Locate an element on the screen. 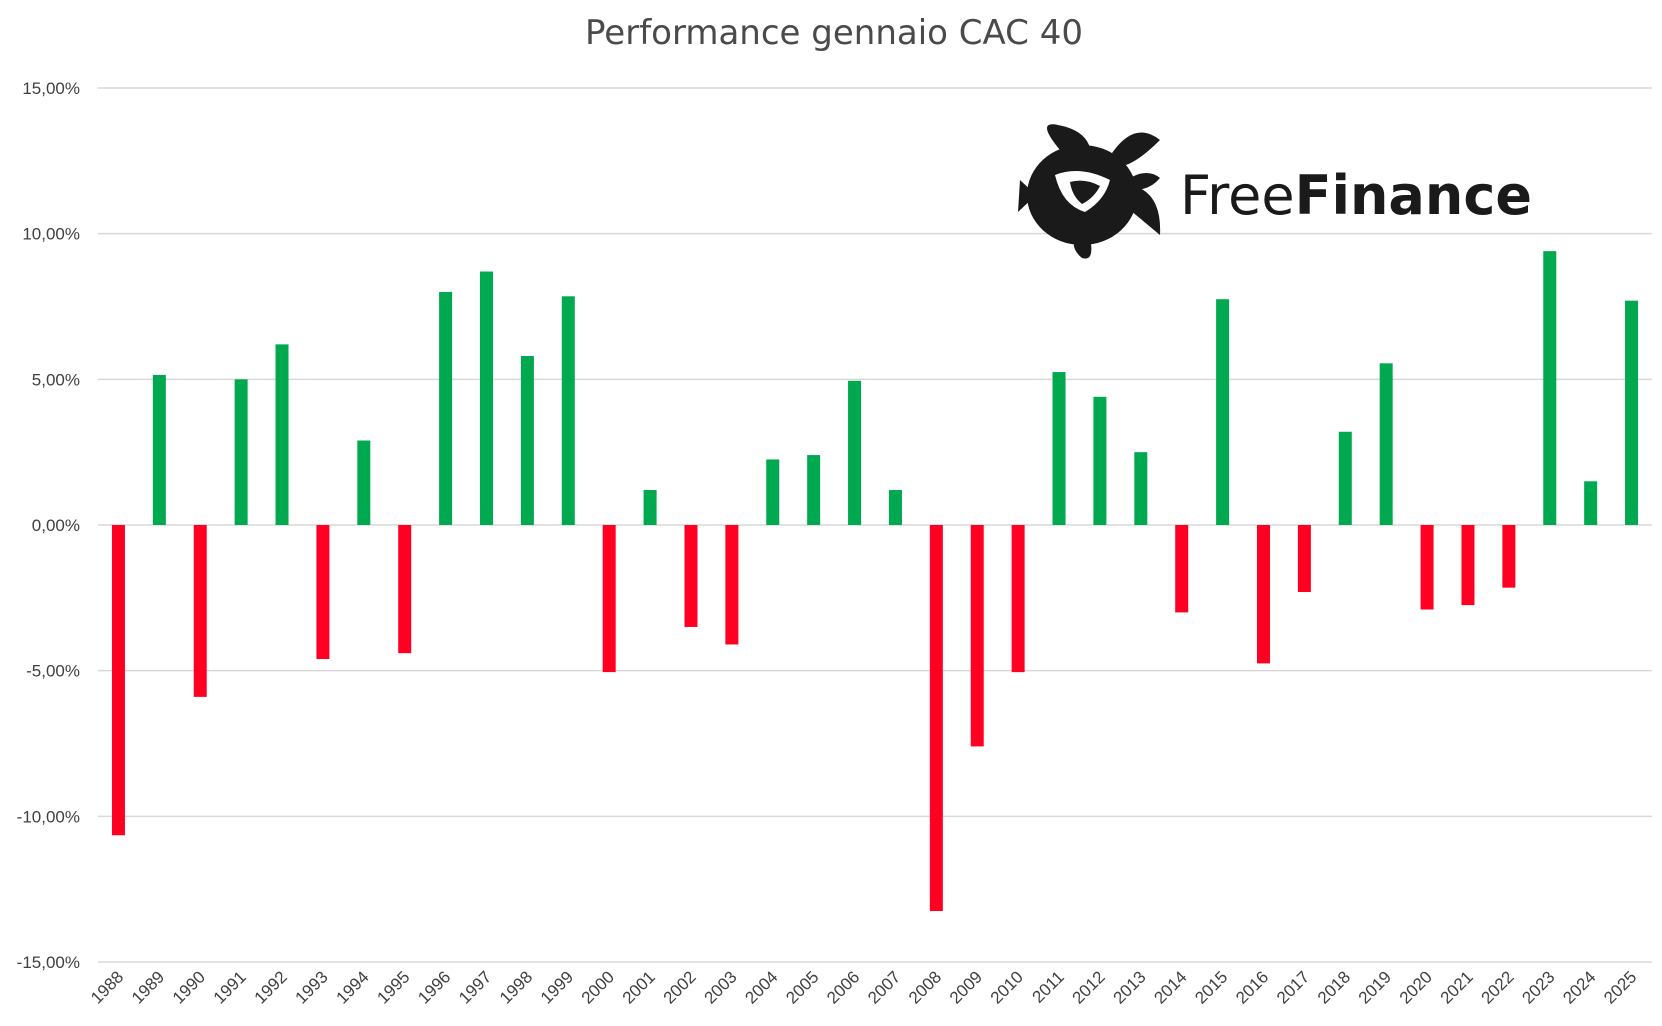 The width and height of the screenshot is (1662, 1026). x-tick-label: 2022 is located at coordinates (1498, 987).